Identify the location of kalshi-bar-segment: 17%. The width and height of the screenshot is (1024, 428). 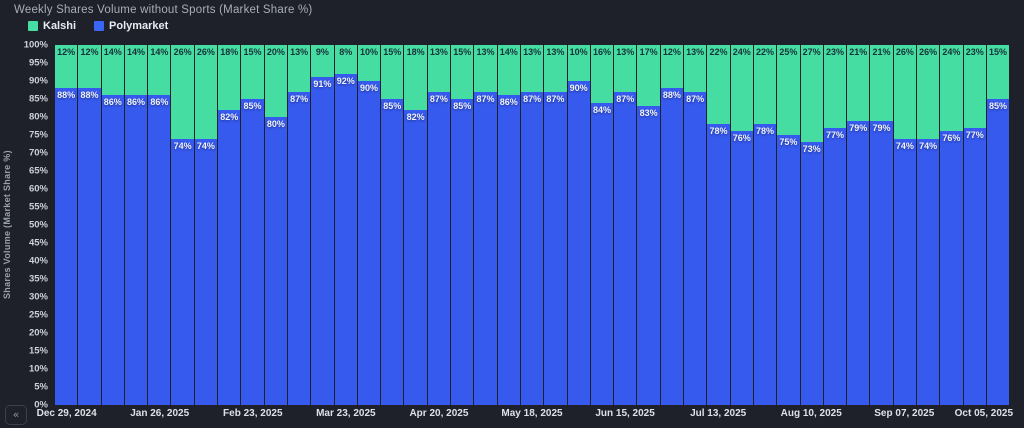
(648, 76).